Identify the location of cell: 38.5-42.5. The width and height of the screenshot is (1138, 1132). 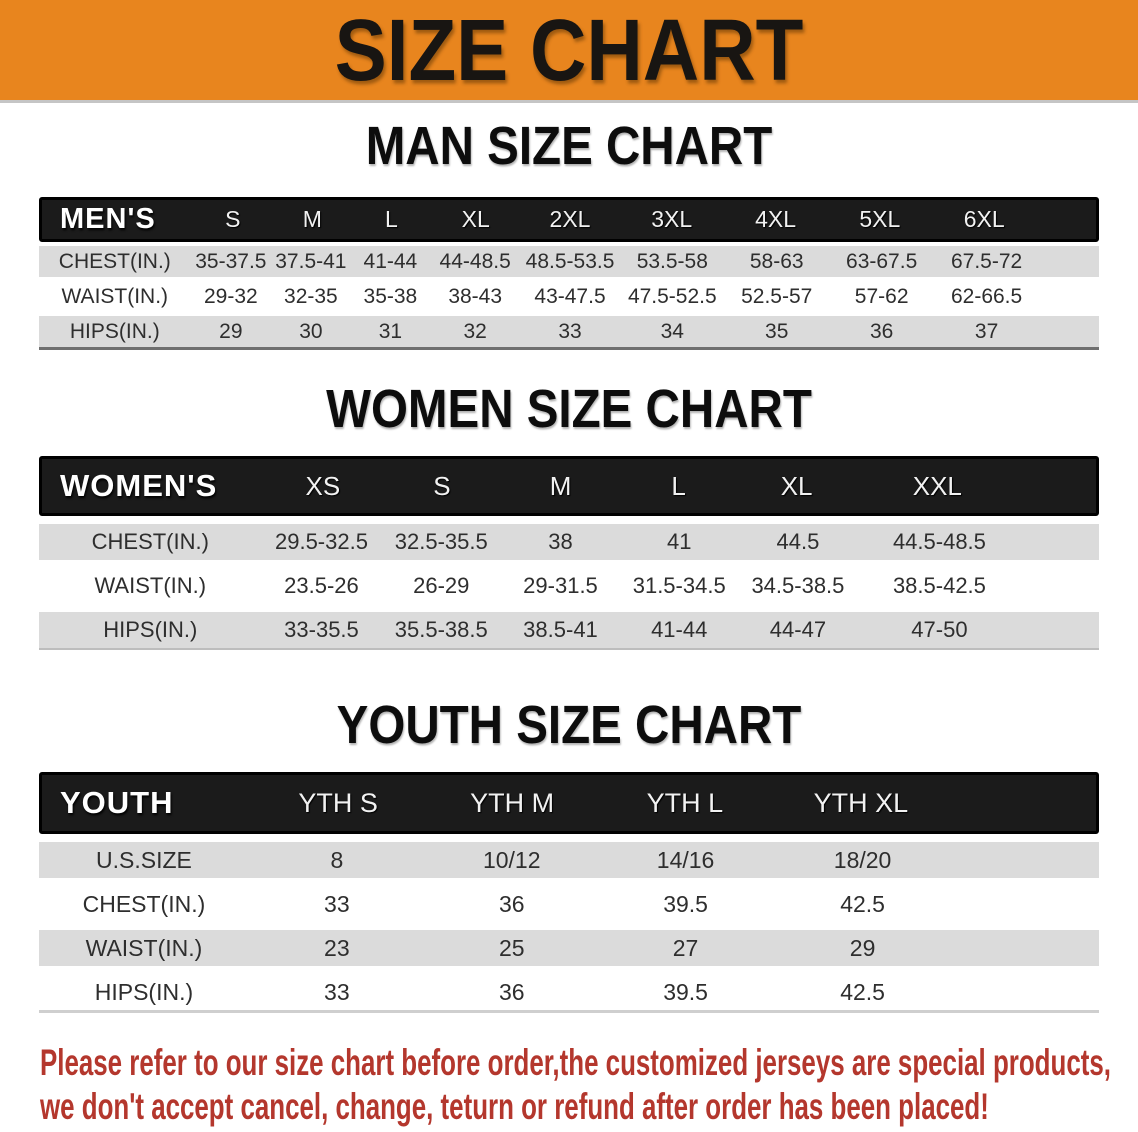
(939, 585).